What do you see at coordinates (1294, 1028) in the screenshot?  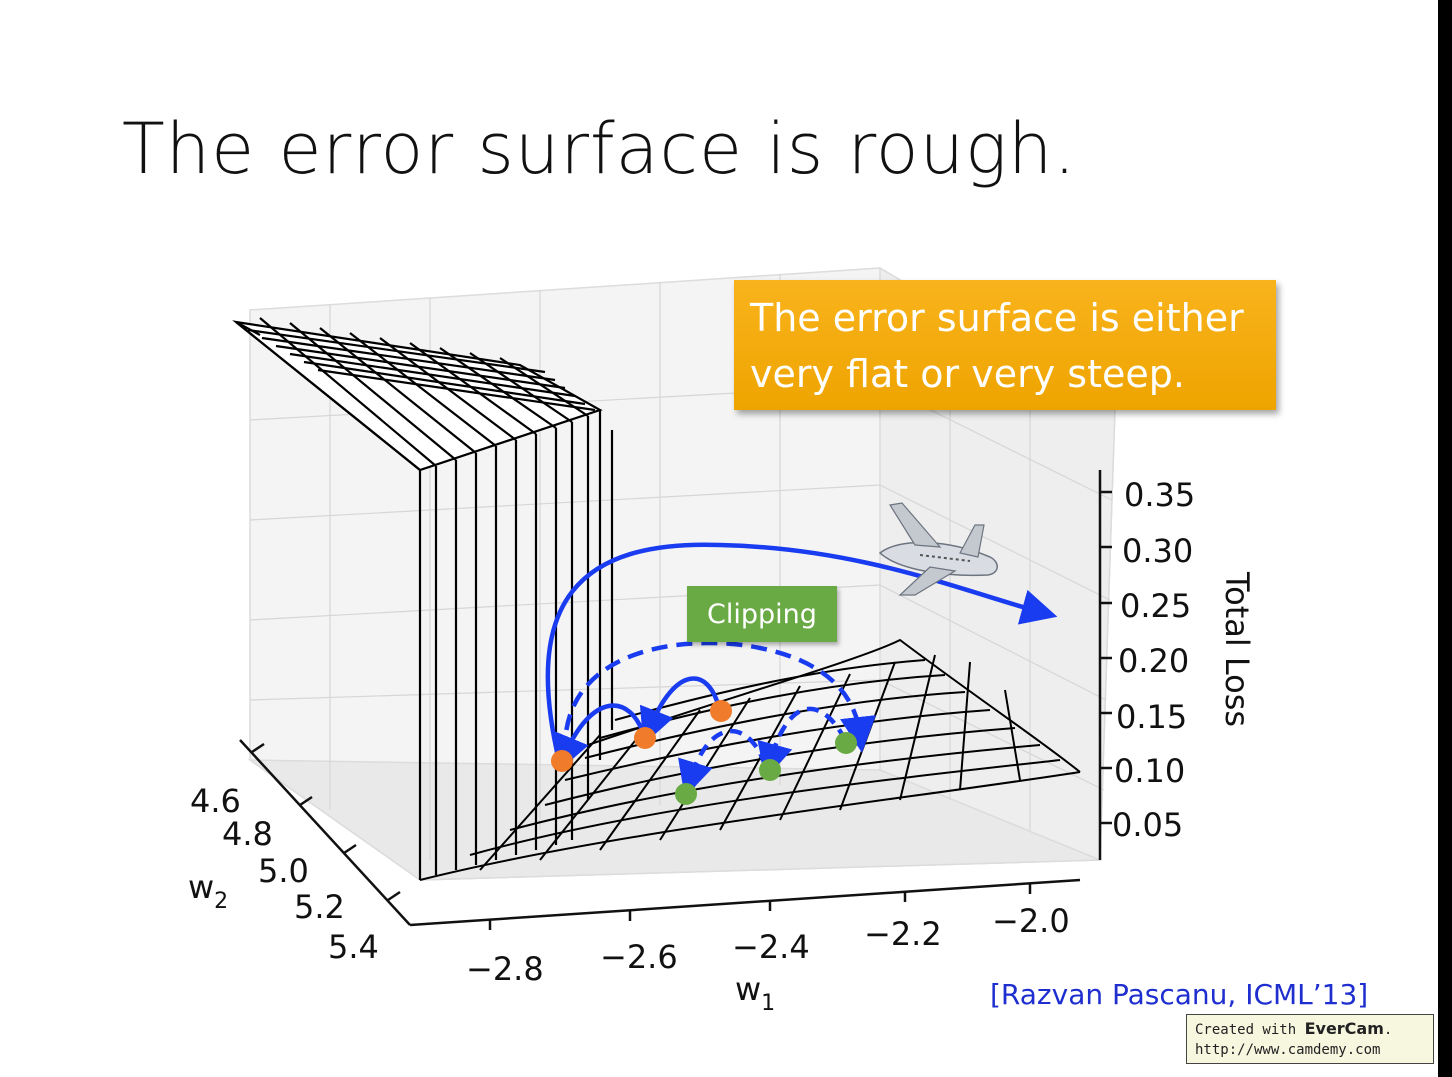 I see `watermark-line1: Created with EverCam.` at bounding box center [1294, 1028].